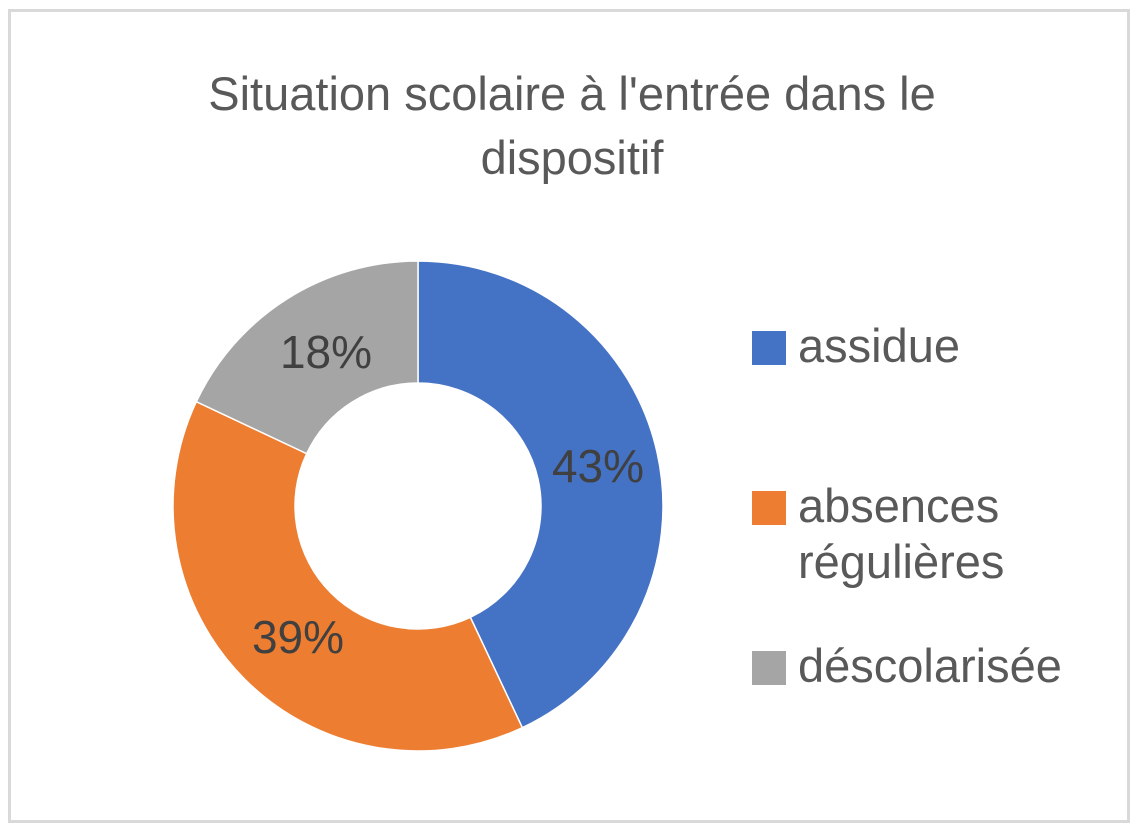  I want to click on data-label-absences-regulieres: 39%, so click(298, 637).